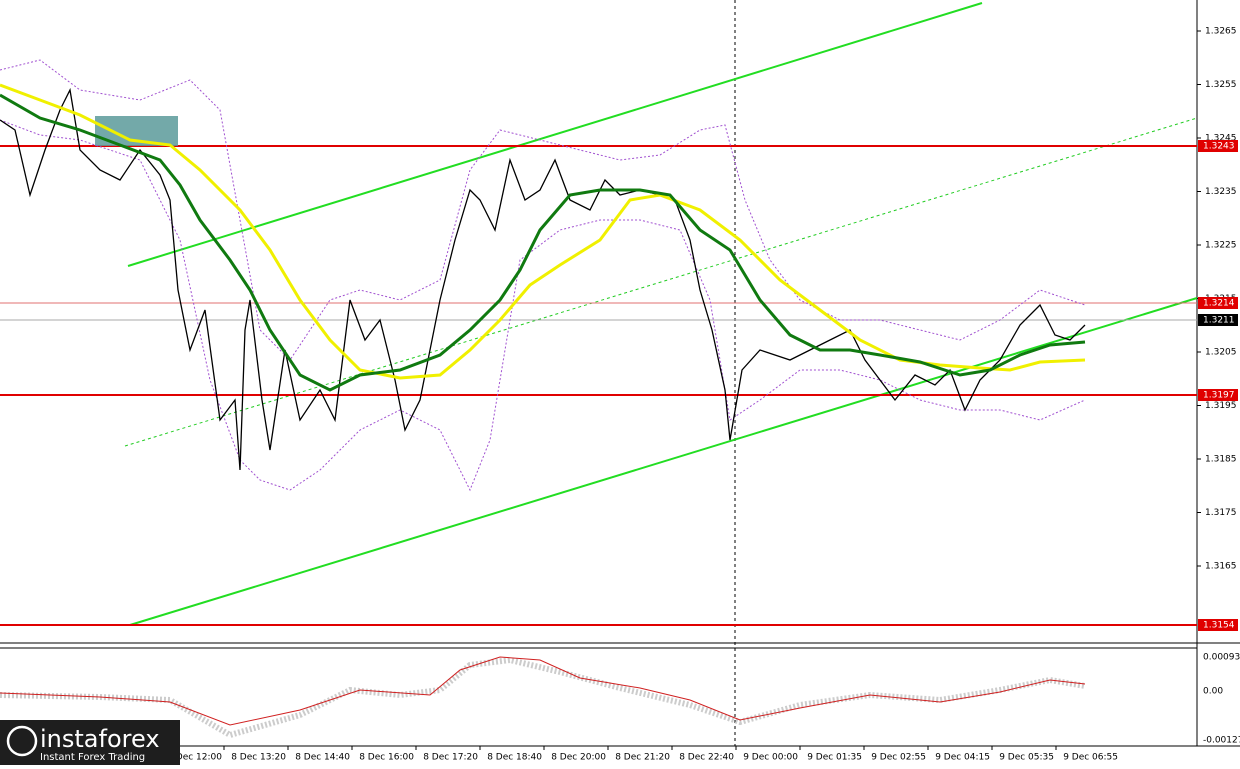 The height and width of the screenshot is (769, 1240). What do you see at coordinates (1090, 758) in the screenshot?
I see `time-tick-label: 9 Dec 06:55` at bounding box center [1090, 758].